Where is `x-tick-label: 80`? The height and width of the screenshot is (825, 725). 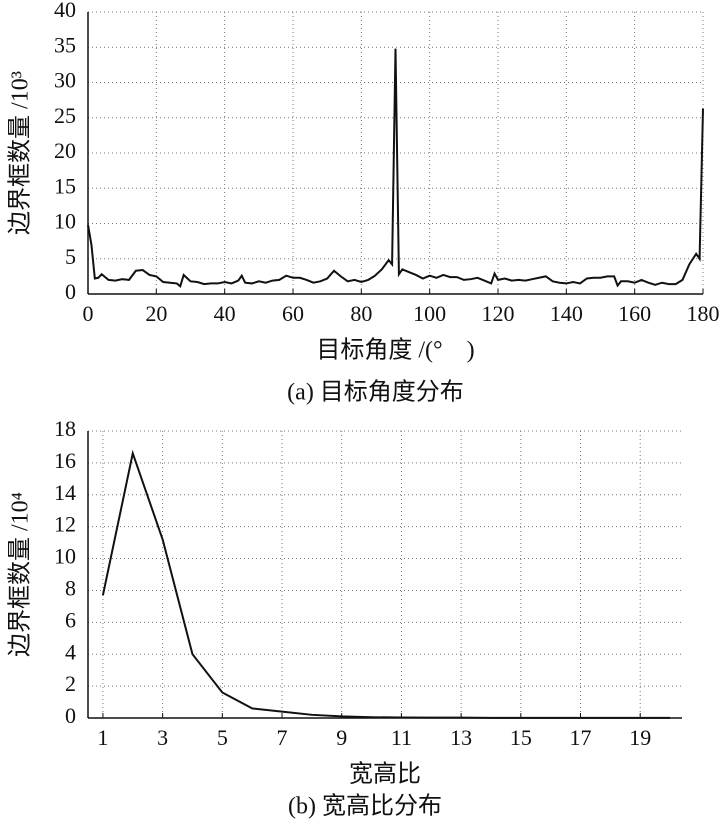 x-tick-label: 80 is located at coordinates (361, 313).